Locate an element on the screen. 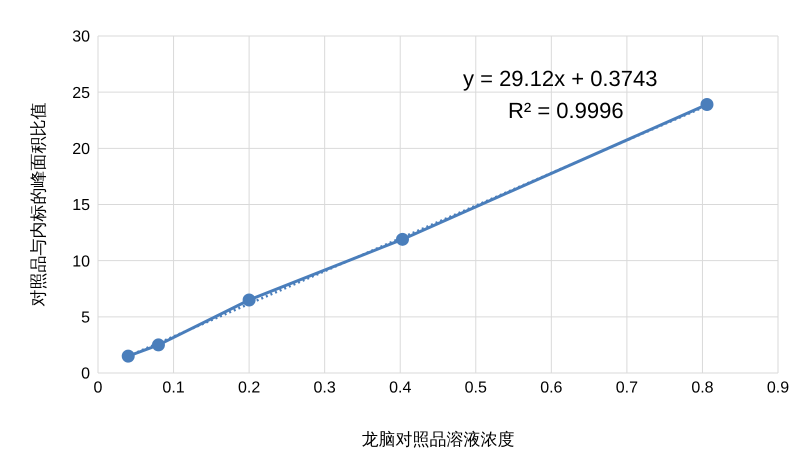 This screenshot has width=807, height=462. y-tick-label: 15 is located at coordinates (81, 205).